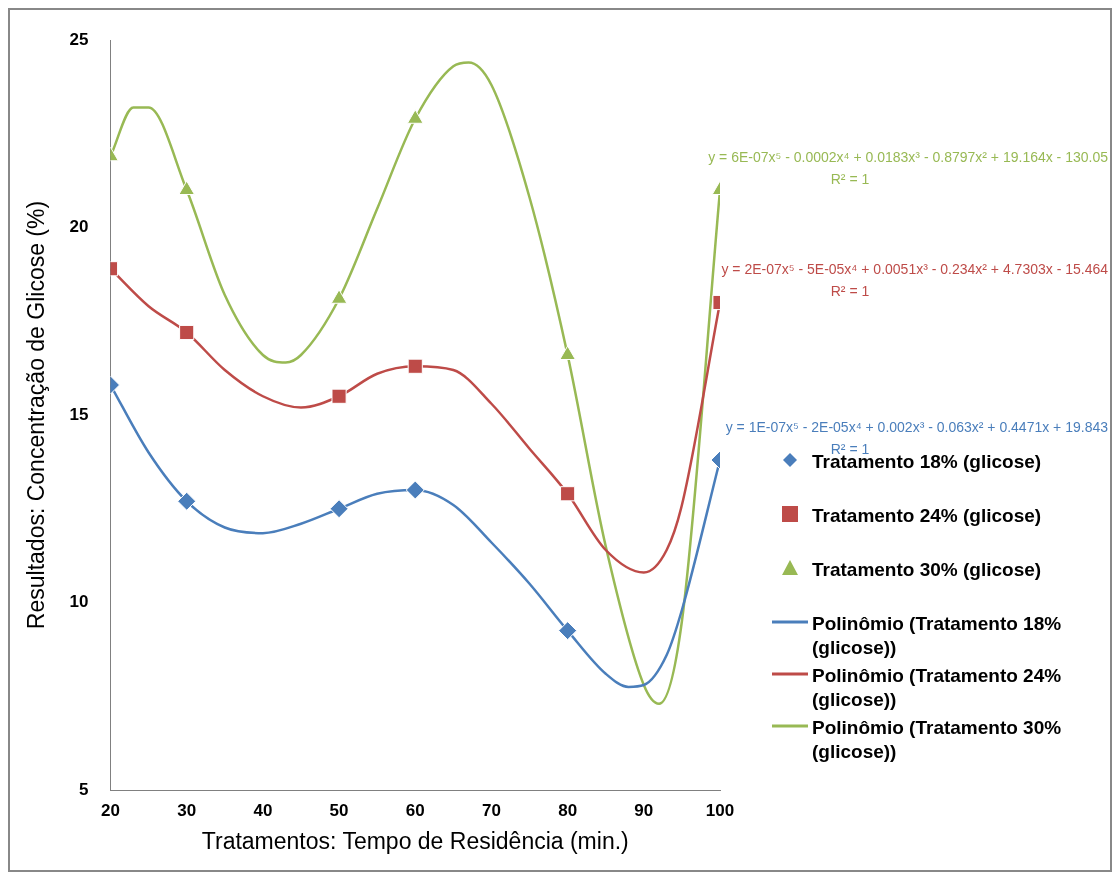 The width and height of the screenshot is (1117, 880). Describe the element at coordinates (79, 602) in the screenshot. I see `y-tick-label: 10` at that location.